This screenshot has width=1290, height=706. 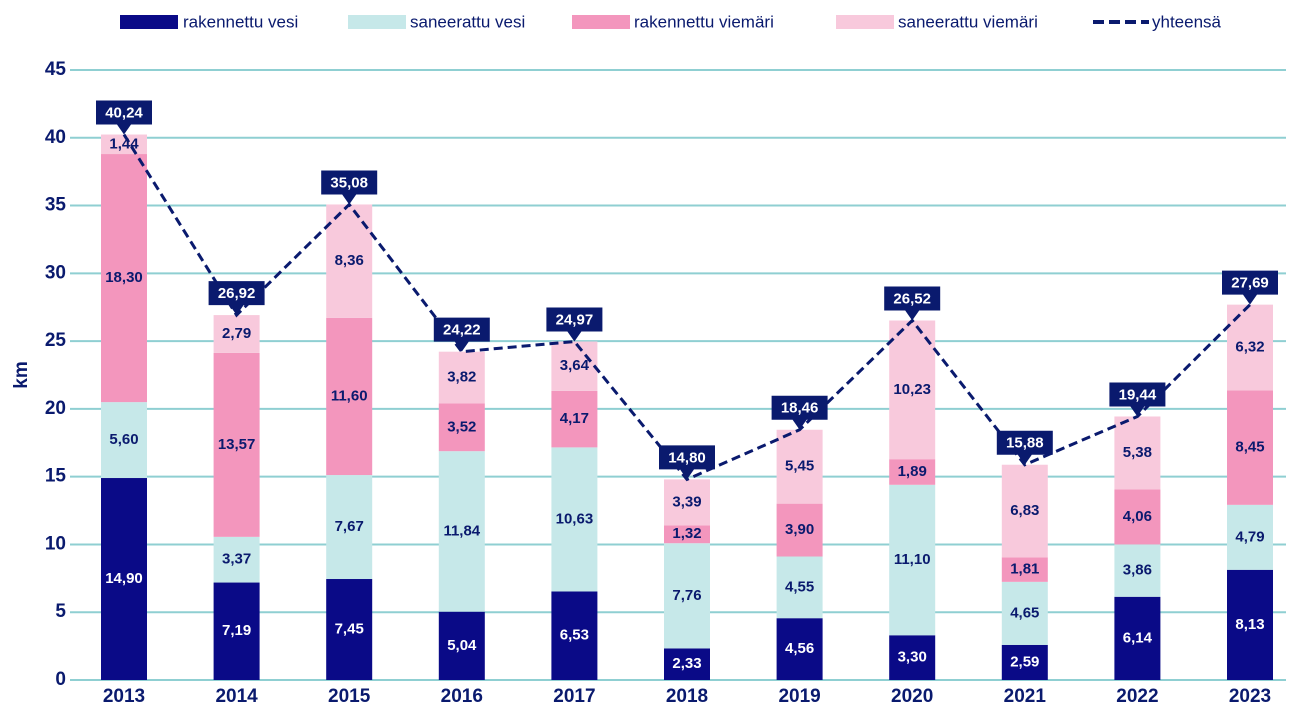 I want to click on data-label: 5,45, so click(x=799, y=466).